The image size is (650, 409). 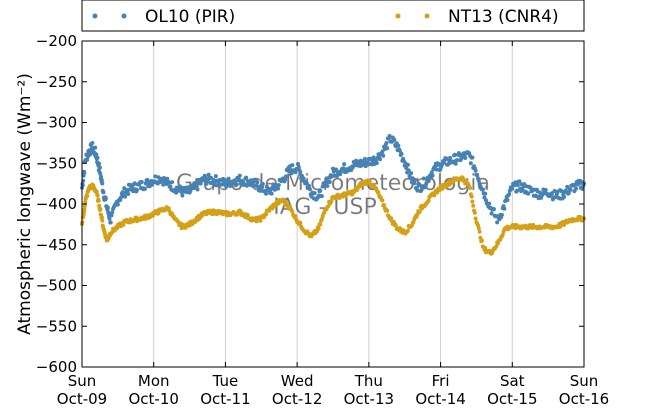 I want to click on x-tick-label-day: Sat, so click(x=512, y=381).